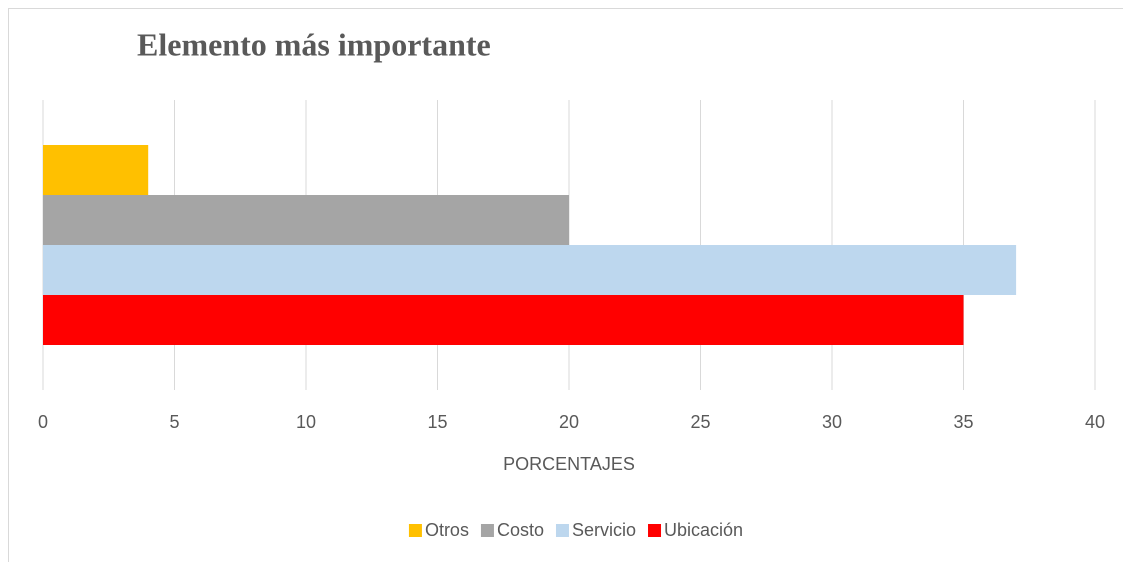 Image resolution: width=1123 pixels, height=562 pixels. I want to click on x-tick-label: 10, so click(306, 422).